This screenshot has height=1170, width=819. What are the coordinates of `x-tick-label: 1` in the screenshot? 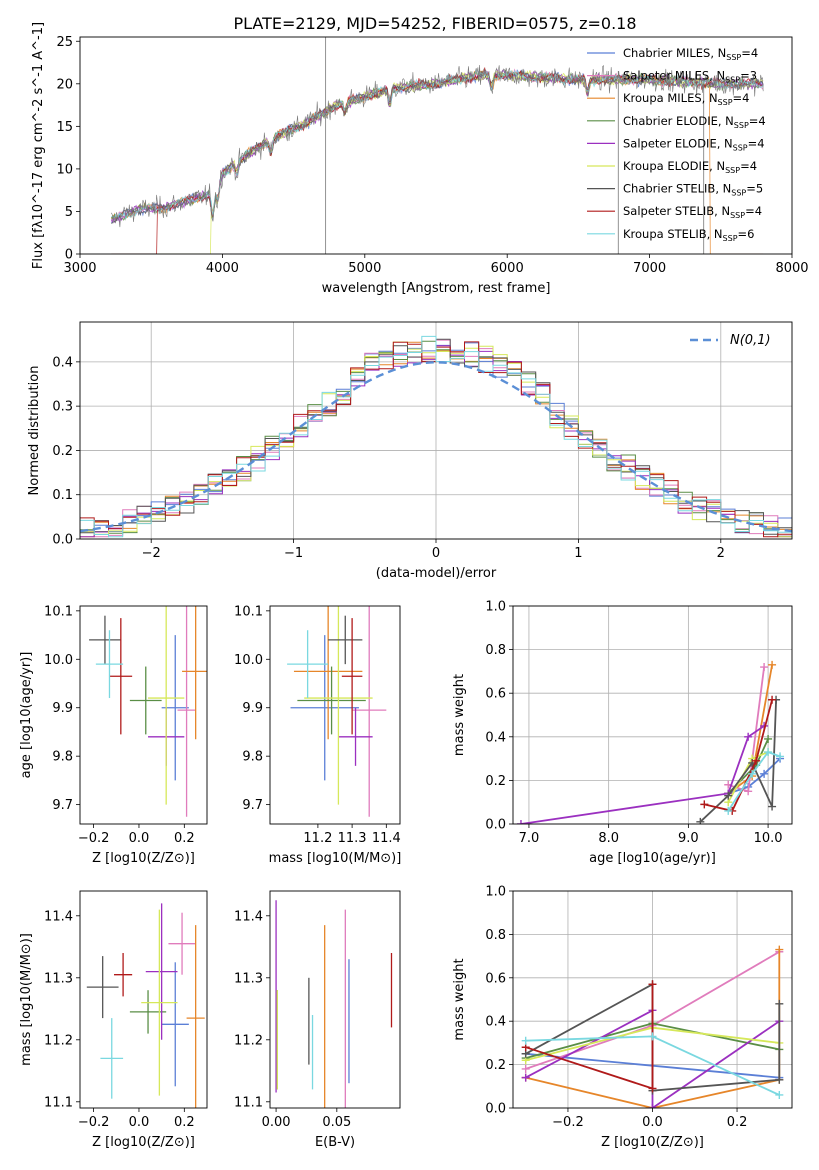 It's located at (578, 553).